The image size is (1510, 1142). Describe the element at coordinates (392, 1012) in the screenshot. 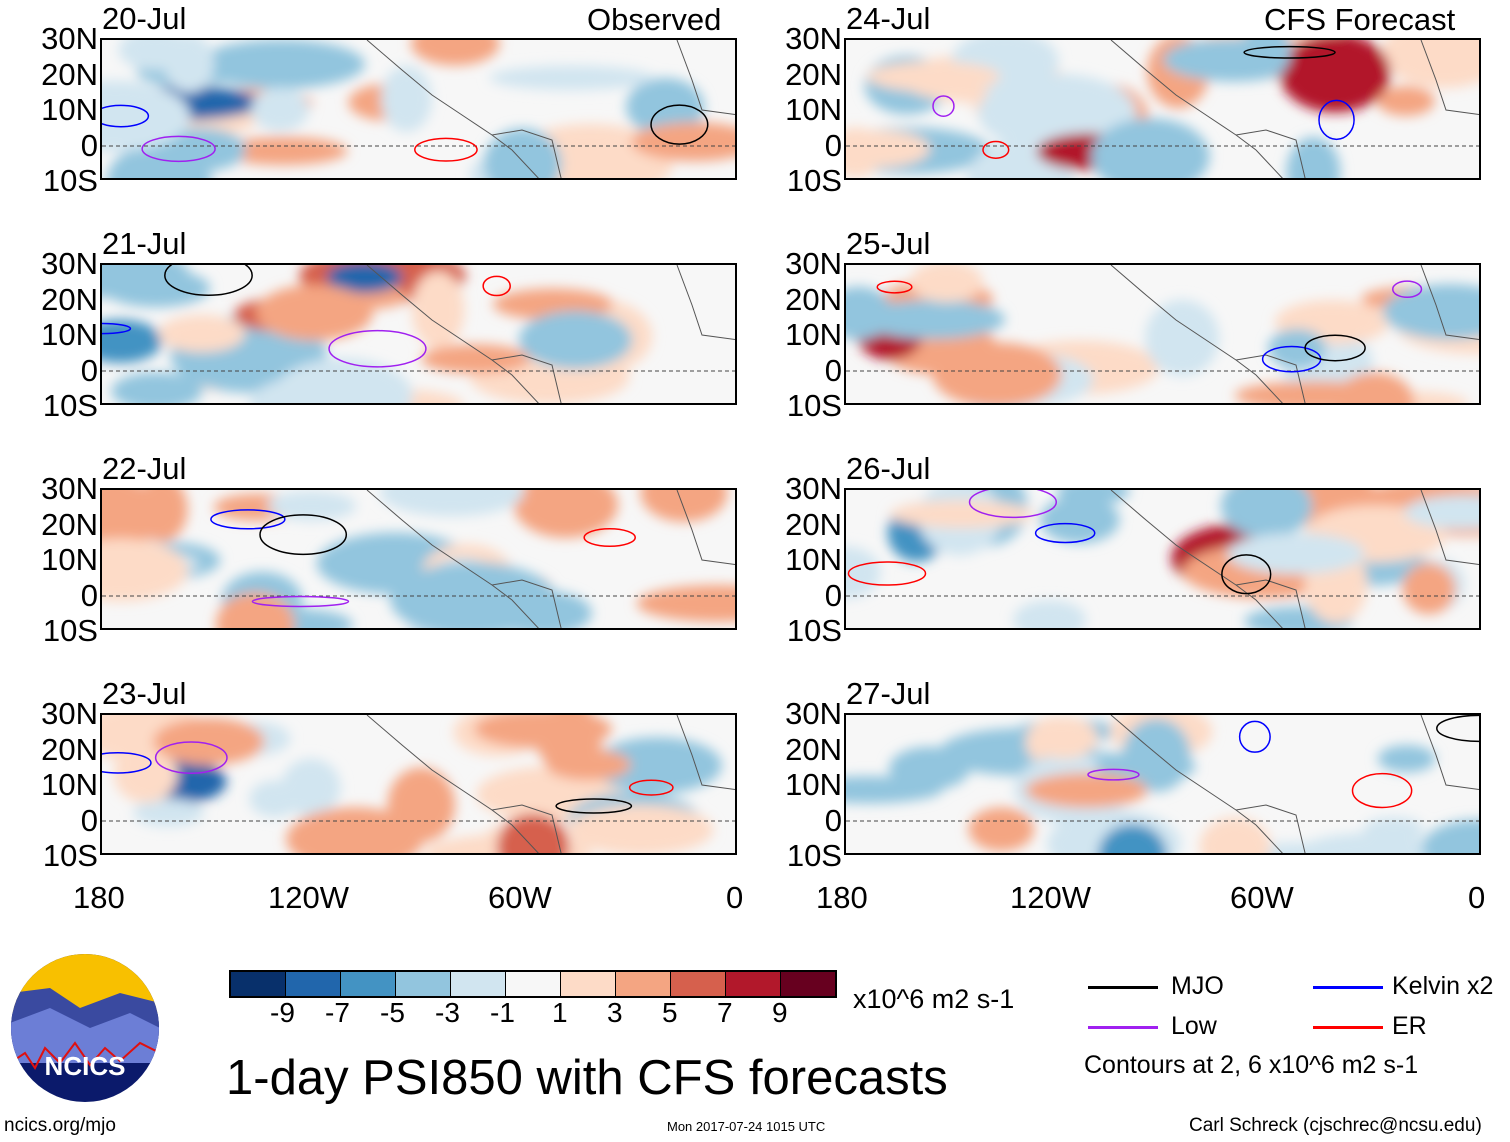

I see `colorbar-tick: -5` at that location.